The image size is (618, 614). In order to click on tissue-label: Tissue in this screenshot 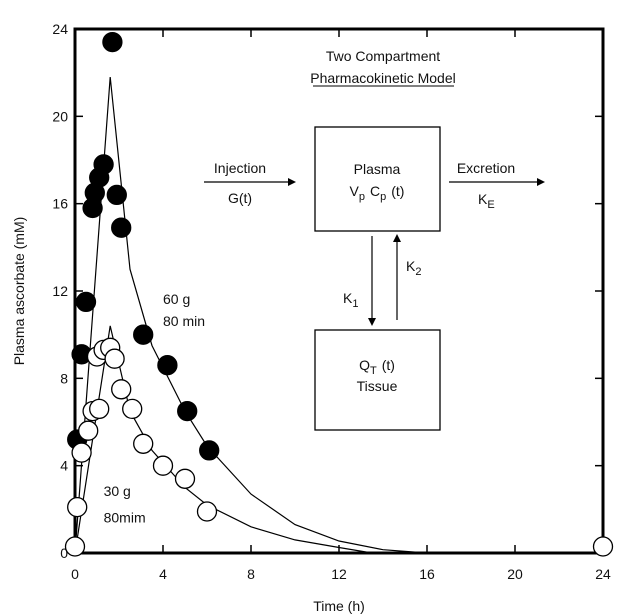, I will do `click(377, 386)`.